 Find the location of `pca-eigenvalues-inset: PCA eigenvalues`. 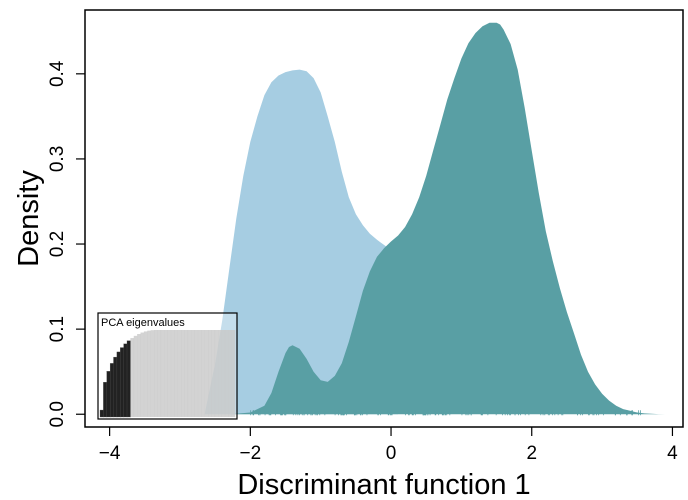

pca-eigenvalues-inset: PCA eigenvalues is located at coordinates (167, 366).